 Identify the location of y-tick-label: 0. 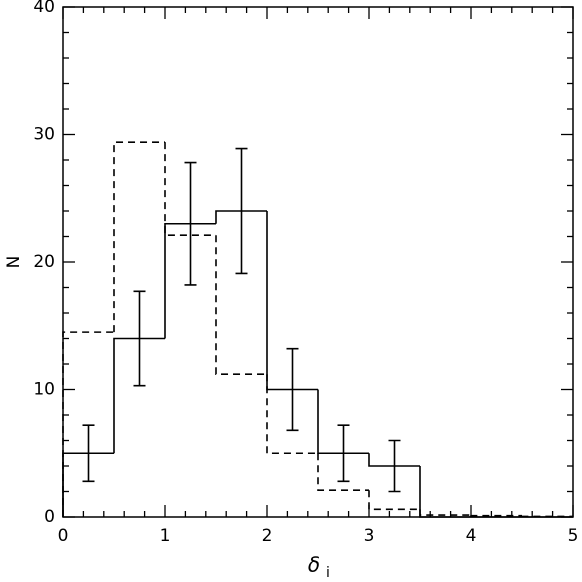
(49, 517).